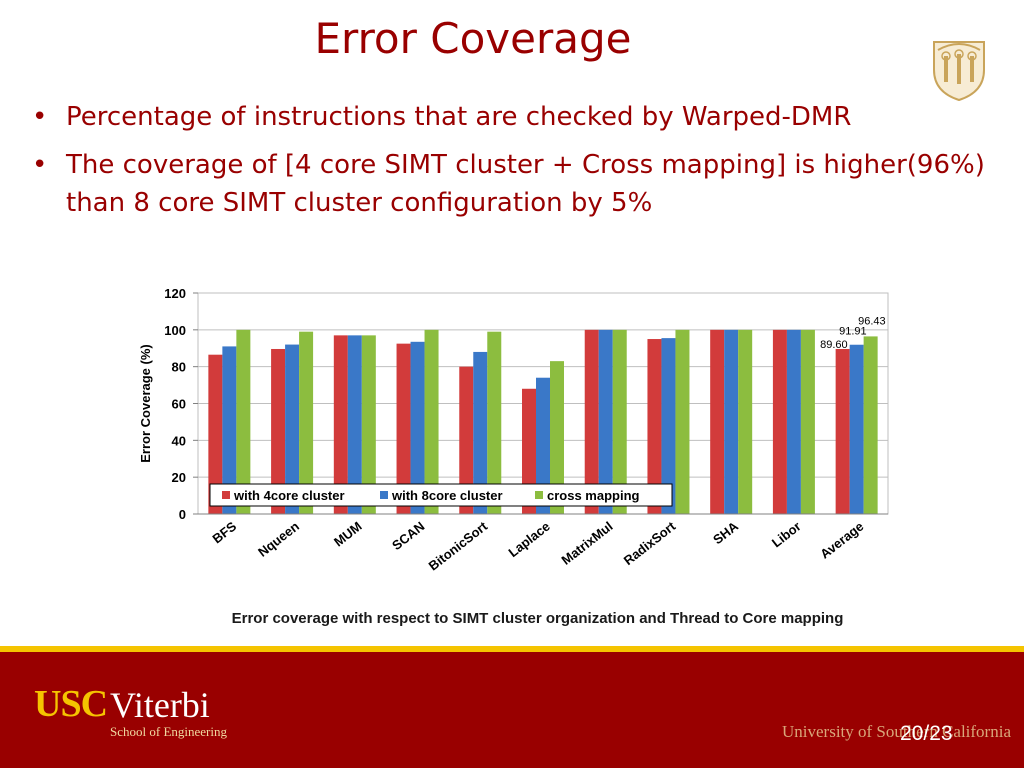  I want to click on x-tick-label: SCAN, so click(408, 536).